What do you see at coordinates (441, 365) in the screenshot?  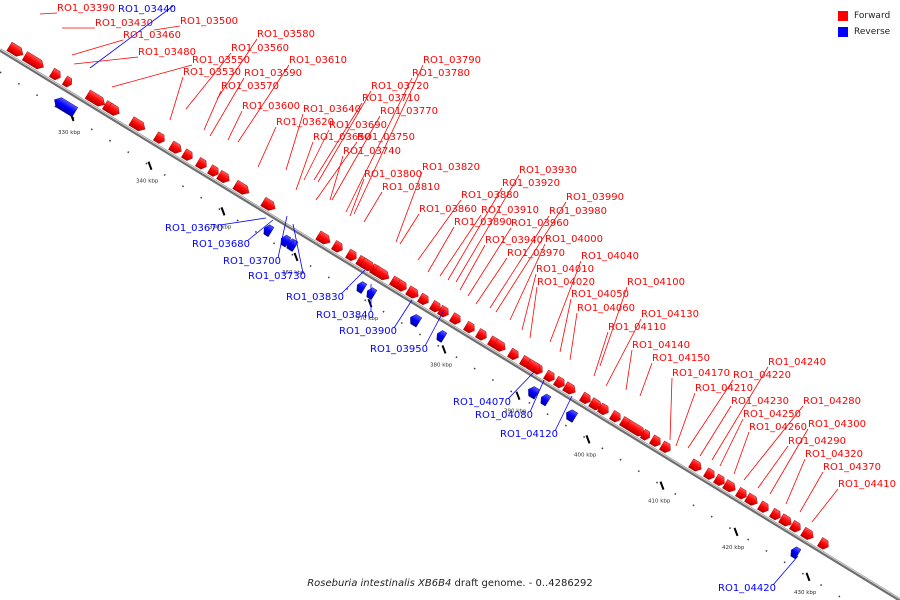 I see `scale-tick-label: 380 kbp` at bounding box center [441, 365].